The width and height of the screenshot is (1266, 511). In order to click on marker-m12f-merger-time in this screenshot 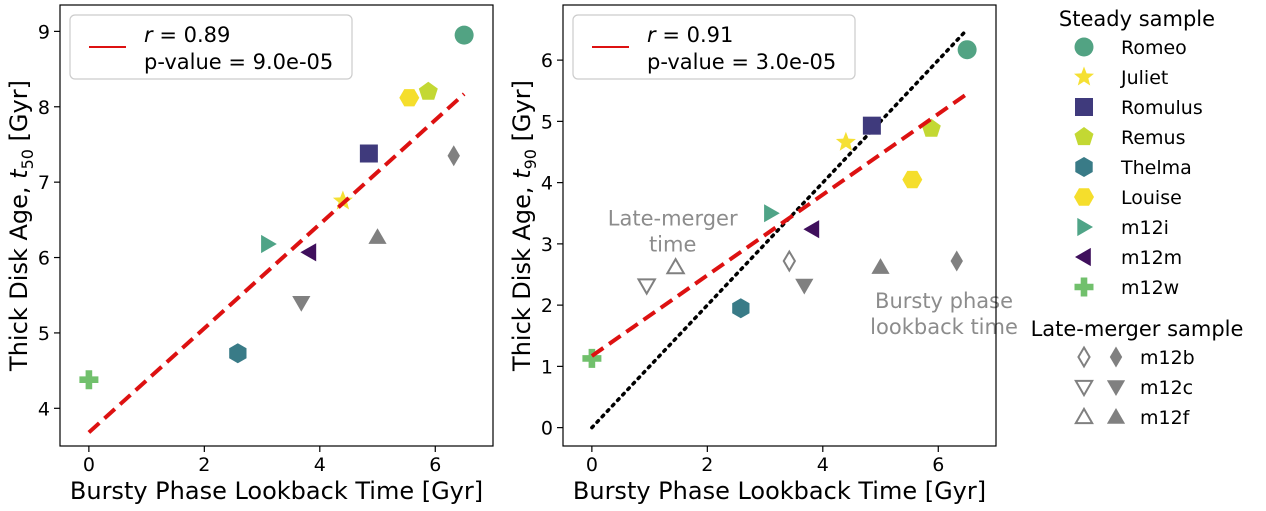, I will do `click(675, 266)`.